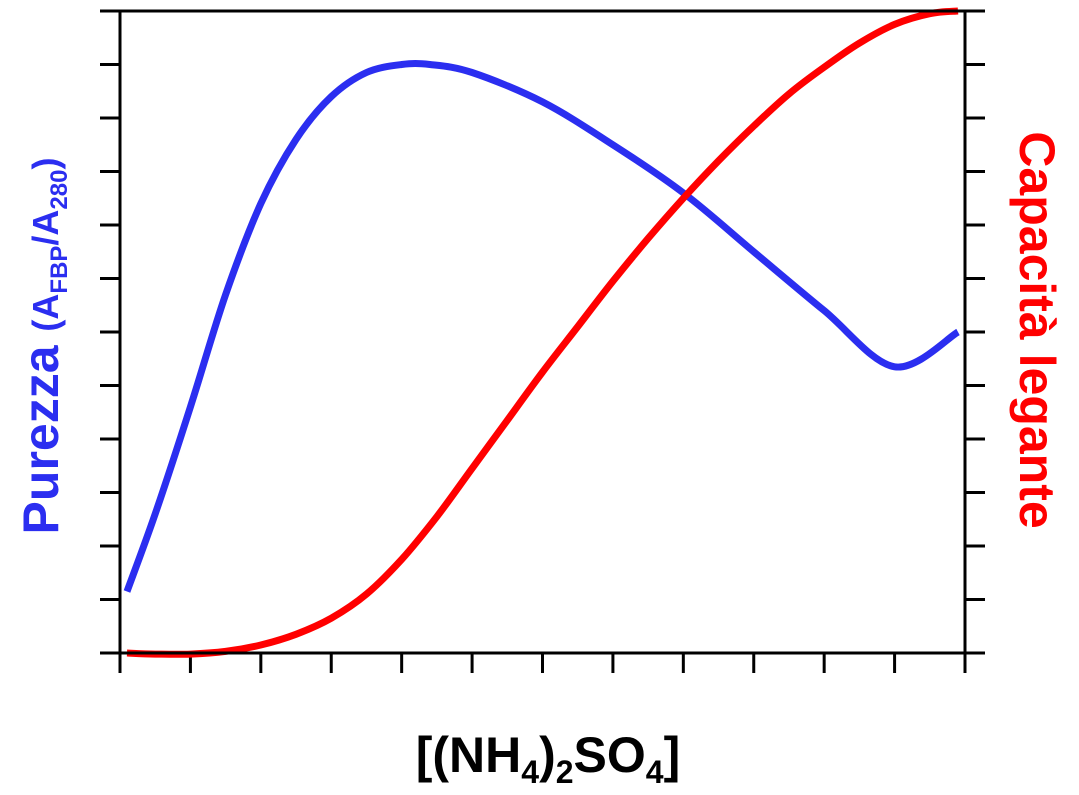 The width and height of the screenshot is (1079, 795). Describe the element at coordinates (547, 755) in the screenshot. I see `x-axis-label-part-2: )` at that location.